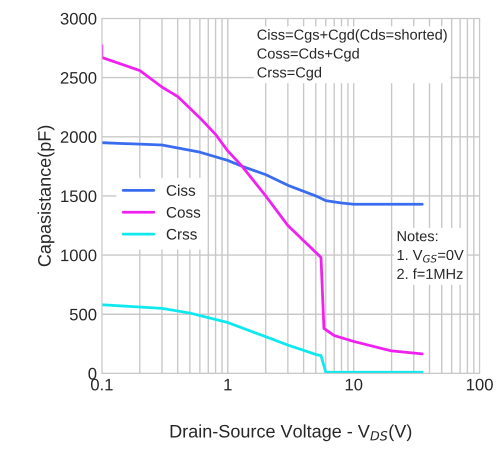 This screenshot has height=461, width=497. Describe the element at coordinates (291, 433) in the screenshot. I see `x-axis-title: Drain-Source Voltage - V$_{DS}$(V)` at that location.